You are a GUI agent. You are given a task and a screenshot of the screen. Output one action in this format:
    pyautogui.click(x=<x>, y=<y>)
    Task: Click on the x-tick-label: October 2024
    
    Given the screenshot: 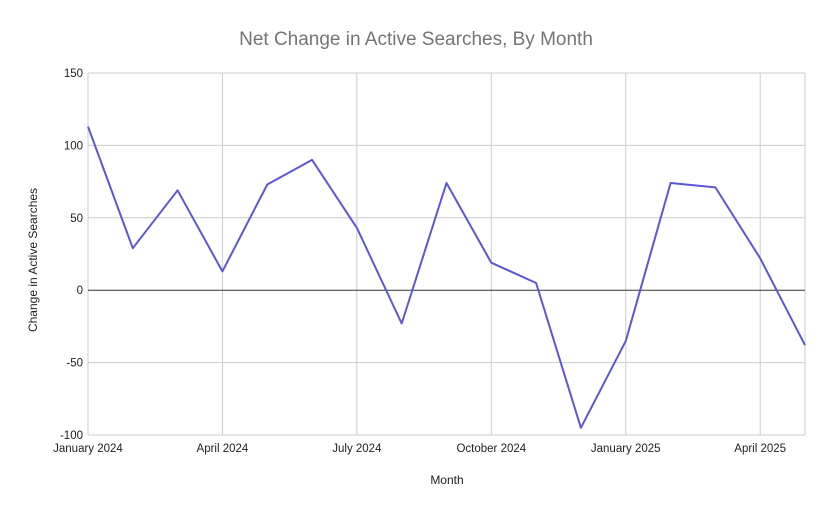 What is the action you would take?
    pyautogui.click(x=491, y=449)
    